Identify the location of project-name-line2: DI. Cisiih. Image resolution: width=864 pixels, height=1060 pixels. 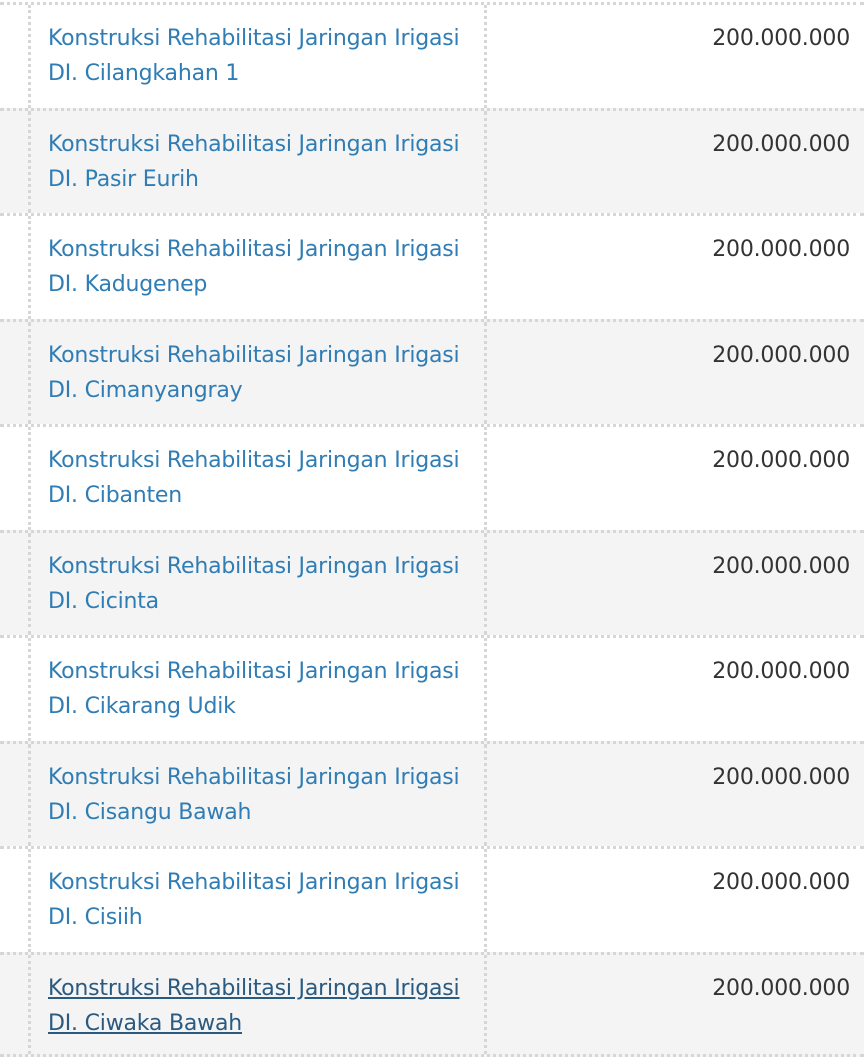
(95, 917).